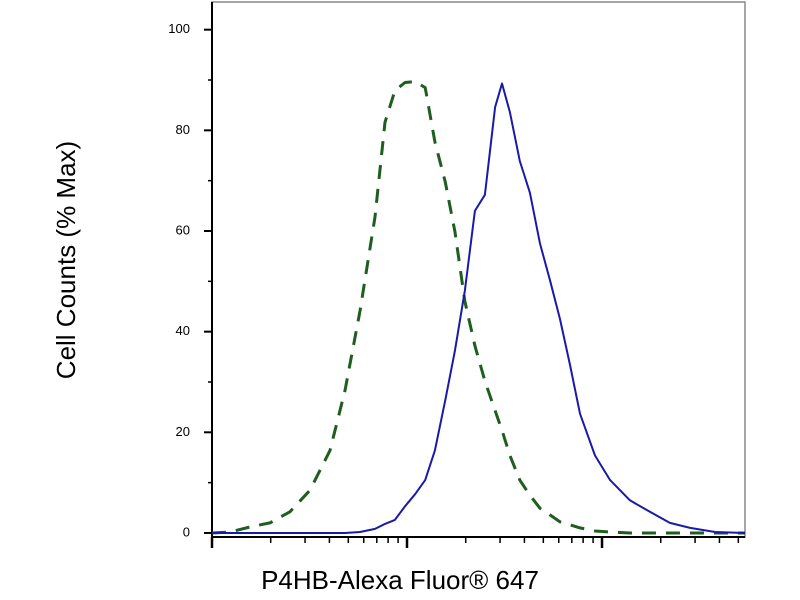  Describe the element at coordinates (183, 431) in the screenshot. I see `y-tick-label: 20` at that location.